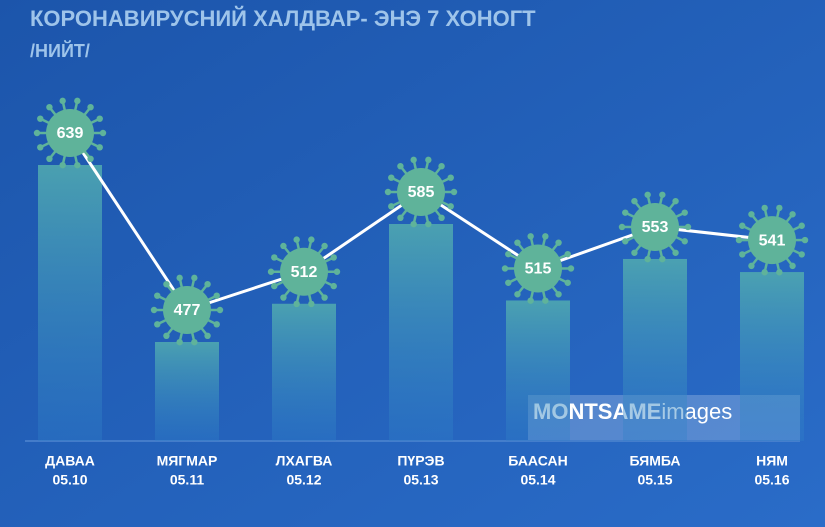 The height and width of the screenshot is (527, 825). Describe the element at coordinates (69, 480) in the screenshot. I see `x-tick-date: 05.10` at that location.